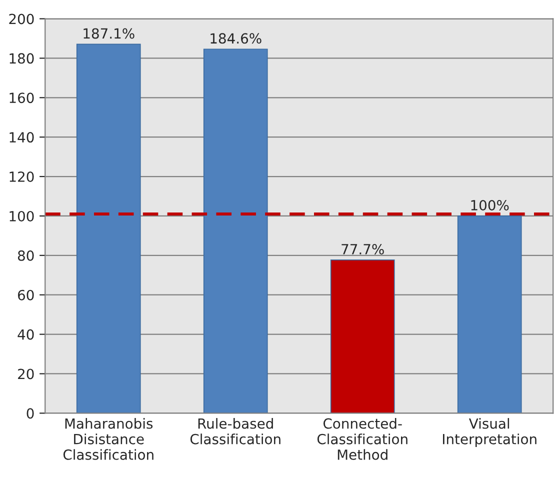  Describe the element at coordinates (363, 249) in the screenshot. I see `data-label: 77.7%` at that location.